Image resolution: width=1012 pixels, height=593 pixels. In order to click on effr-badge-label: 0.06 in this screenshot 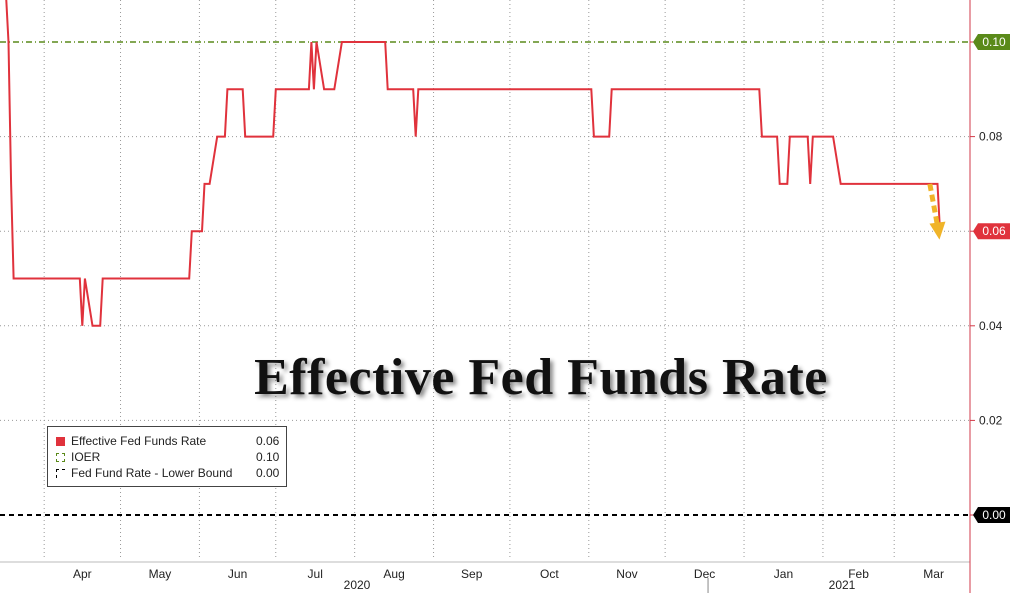, I will do `click(994, 231)`.